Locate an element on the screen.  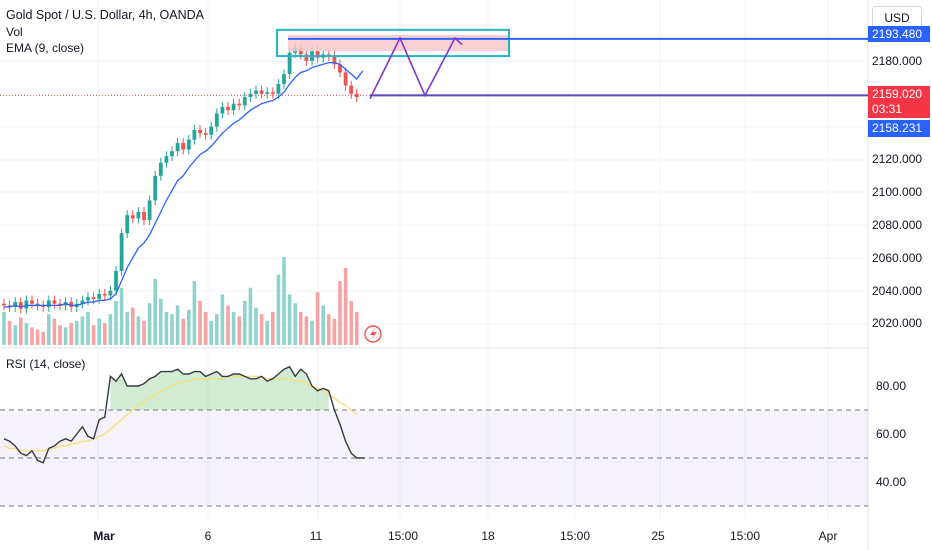
volume-series is located at coordinates (180, 301).